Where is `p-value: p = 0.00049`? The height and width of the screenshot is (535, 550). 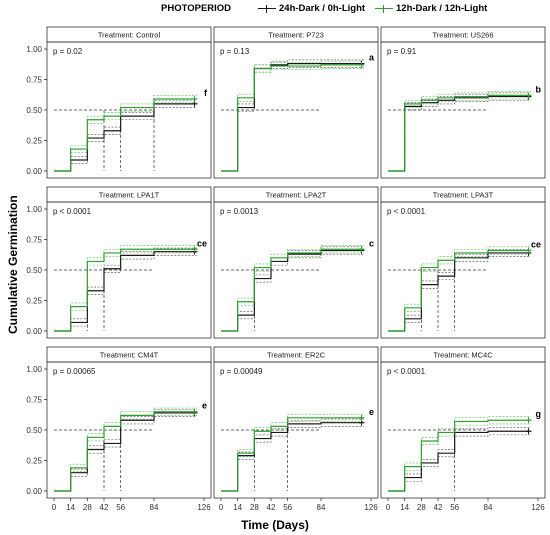
p-value: p = 0.00049 is located at coordinates (241, 371).